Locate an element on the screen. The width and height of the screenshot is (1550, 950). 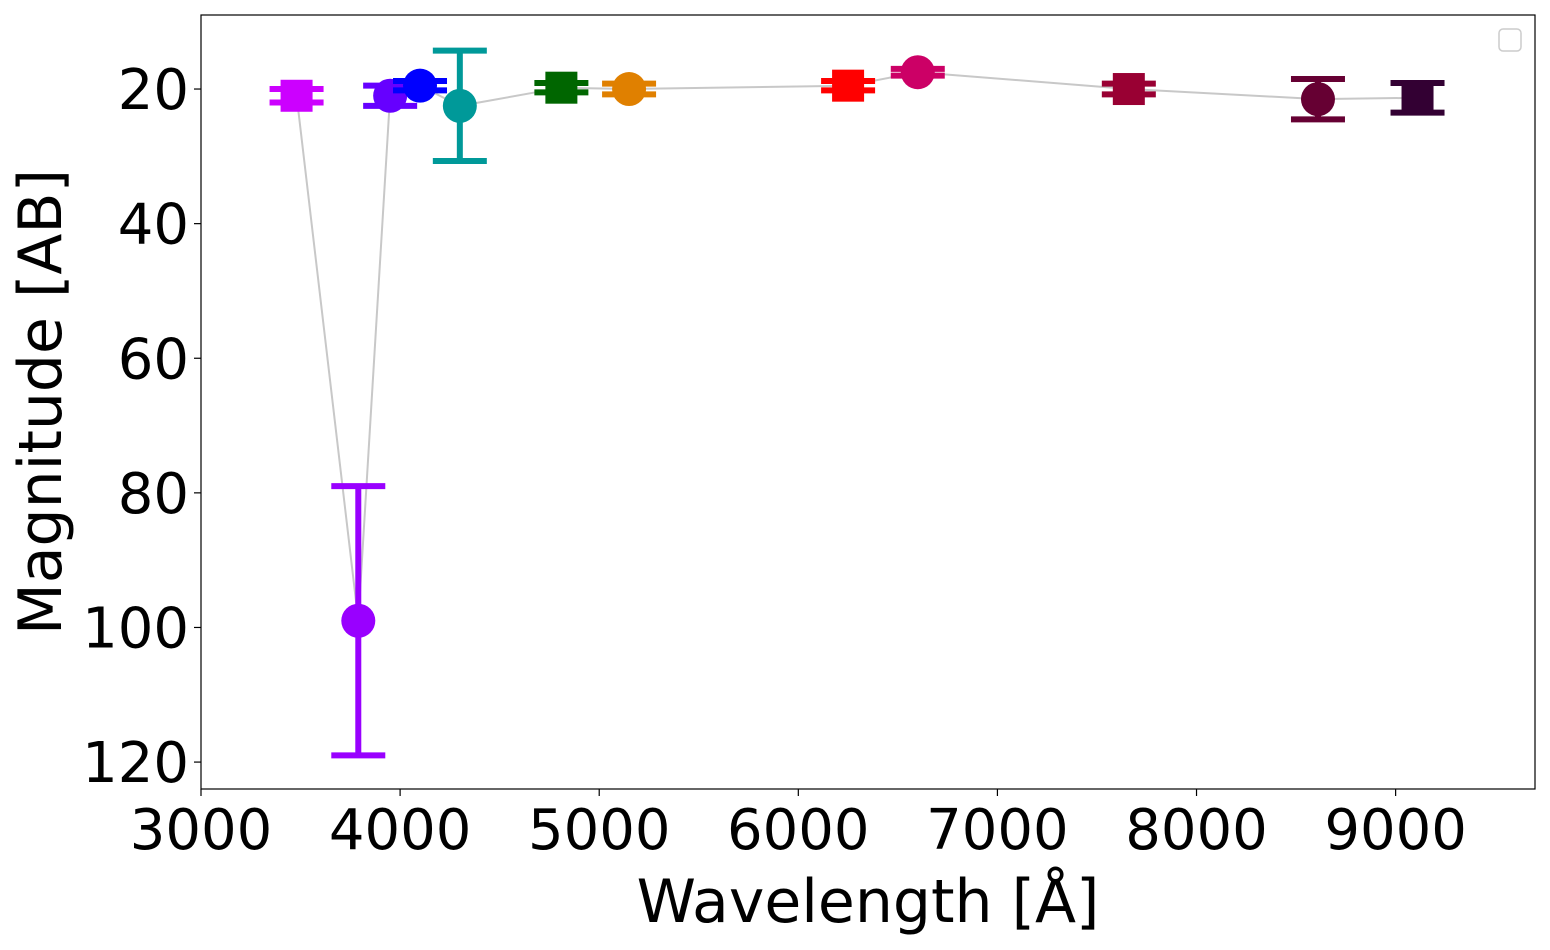
y-tick-label: 40 is located at coordinates (153, 225).